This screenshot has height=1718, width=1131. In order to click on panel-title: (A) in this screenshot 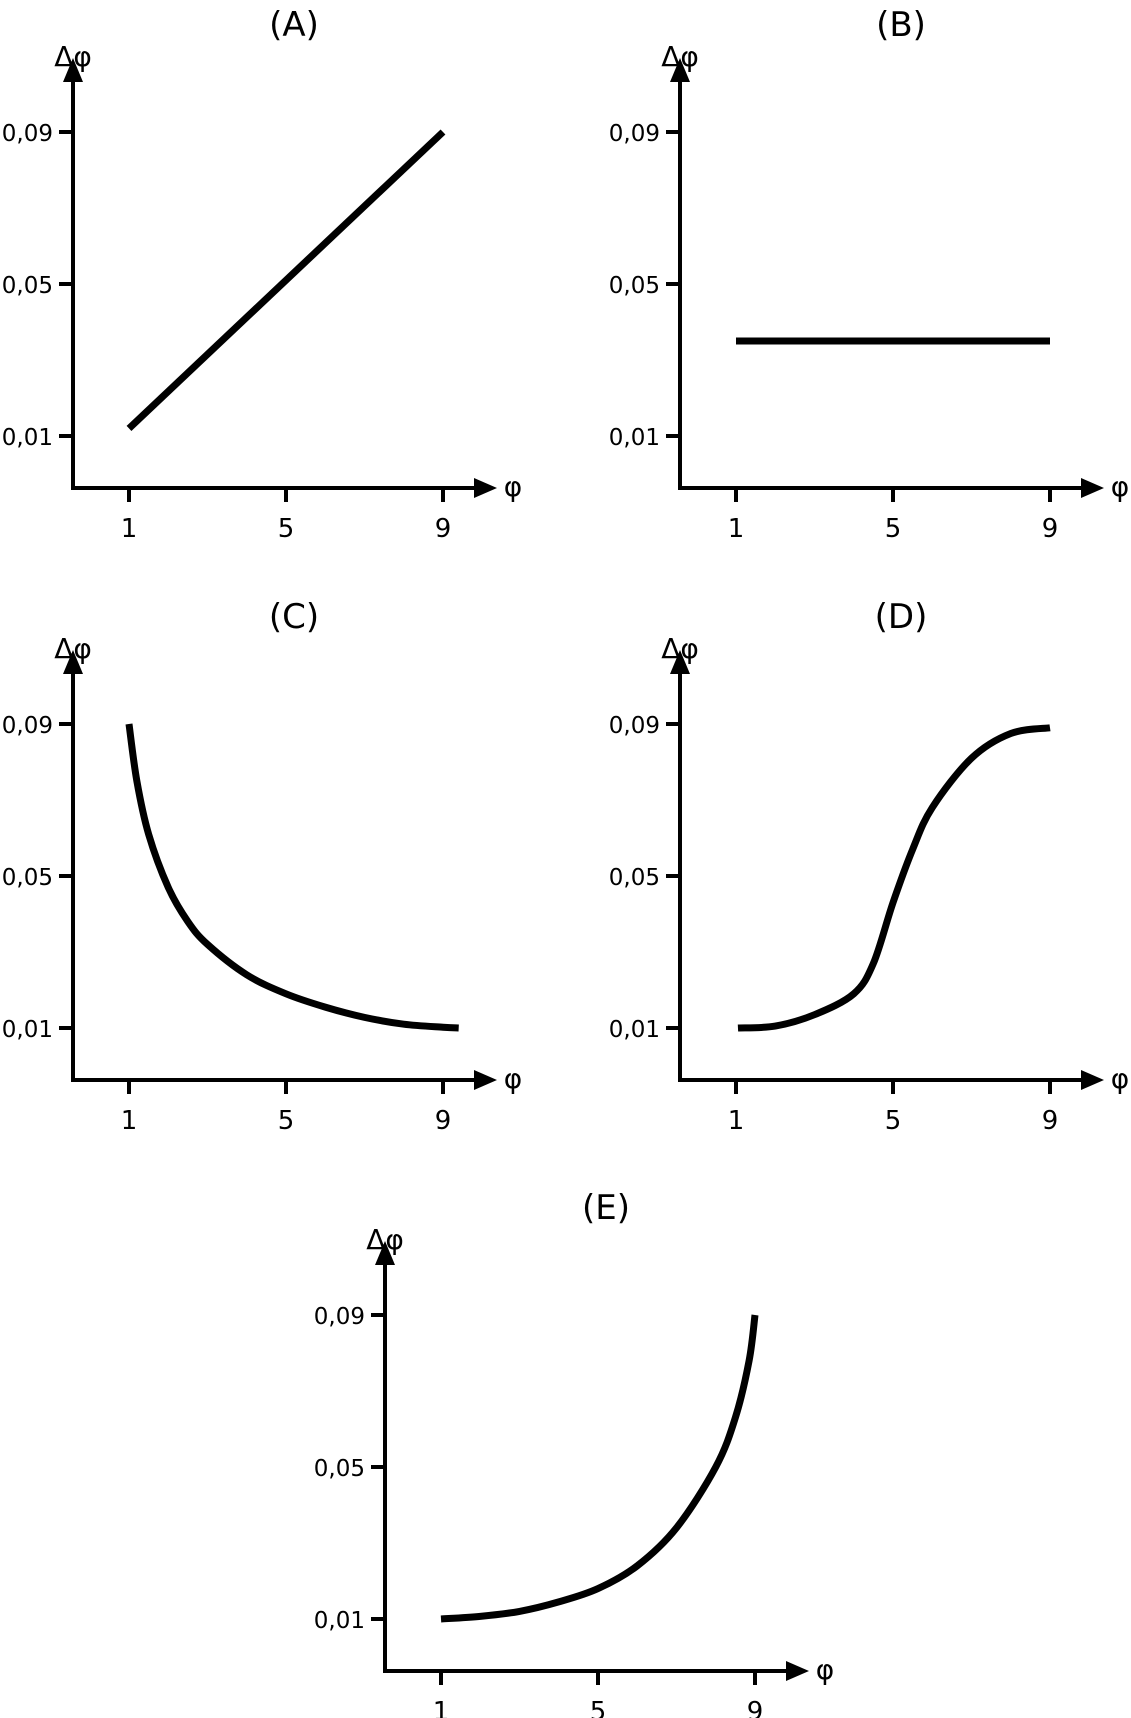, I will do `click(294, 25)`.